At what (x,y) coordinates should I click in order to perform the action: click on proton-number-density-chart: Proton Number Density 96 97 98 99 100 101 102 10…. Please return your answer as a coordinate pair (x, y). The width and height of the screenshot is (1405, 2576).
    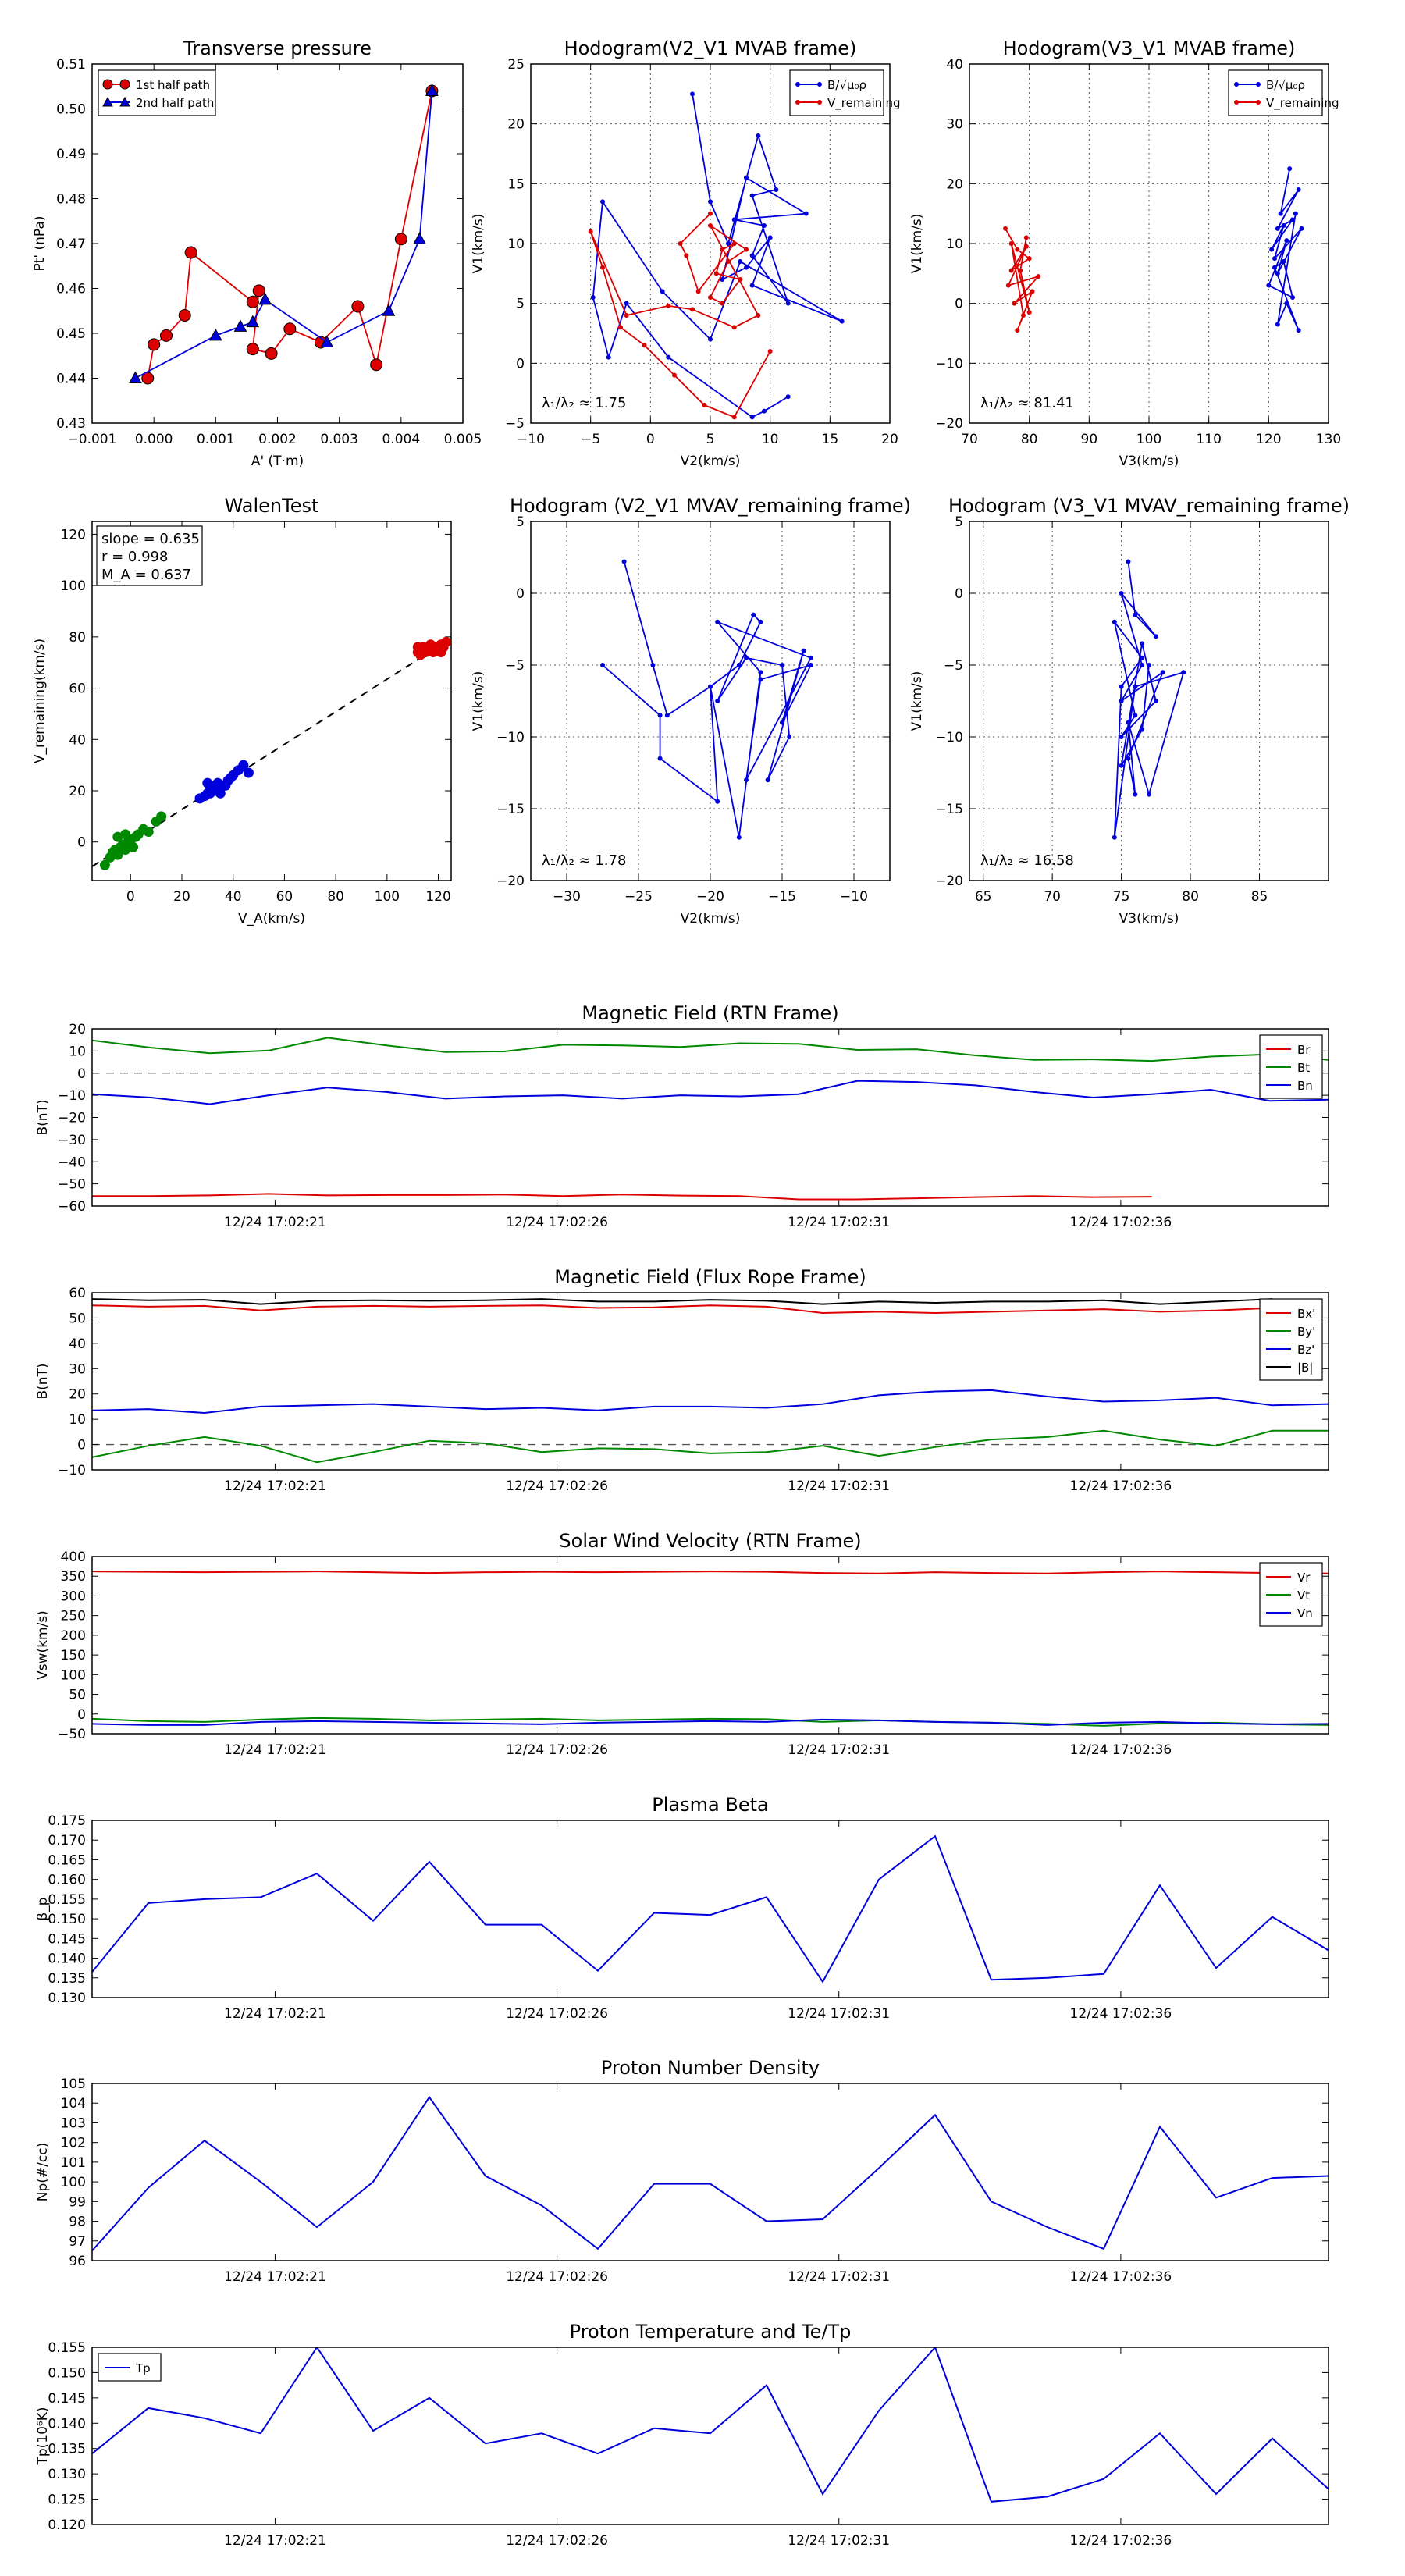
    Looking at the image, I should click on (682, 2171).